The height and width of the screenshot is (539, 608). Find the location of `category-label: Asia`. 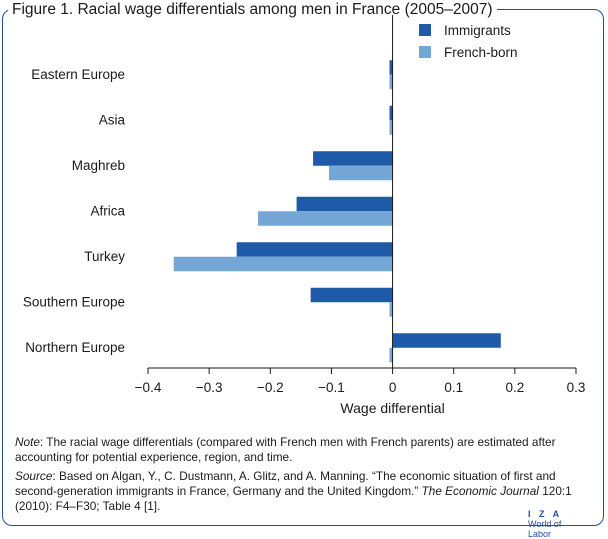

category-label: Asia is located at coordinates (112, 119).